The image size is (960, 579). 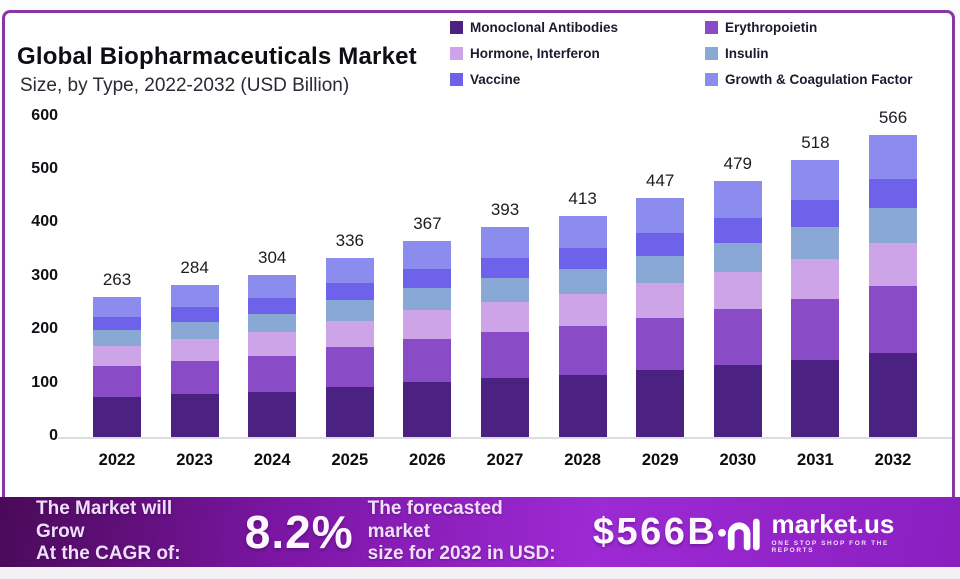 I want to click on cagr-caption-line2: At the CAGR of:, so click(x=108, y=554).